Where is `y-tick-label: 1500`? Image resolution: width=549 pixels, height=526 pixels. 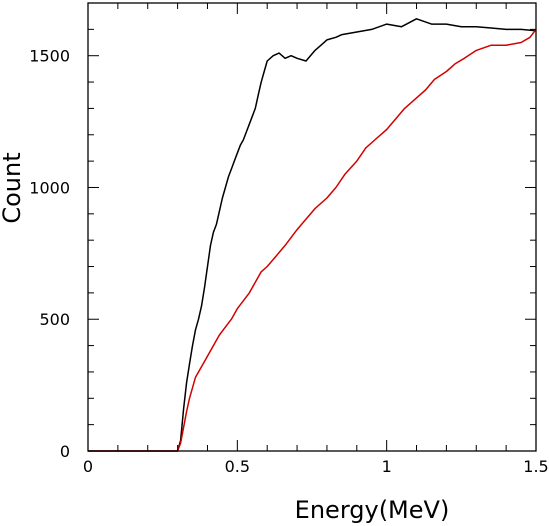
y-tick-label: 1500 is located at coordinates (49, 56).